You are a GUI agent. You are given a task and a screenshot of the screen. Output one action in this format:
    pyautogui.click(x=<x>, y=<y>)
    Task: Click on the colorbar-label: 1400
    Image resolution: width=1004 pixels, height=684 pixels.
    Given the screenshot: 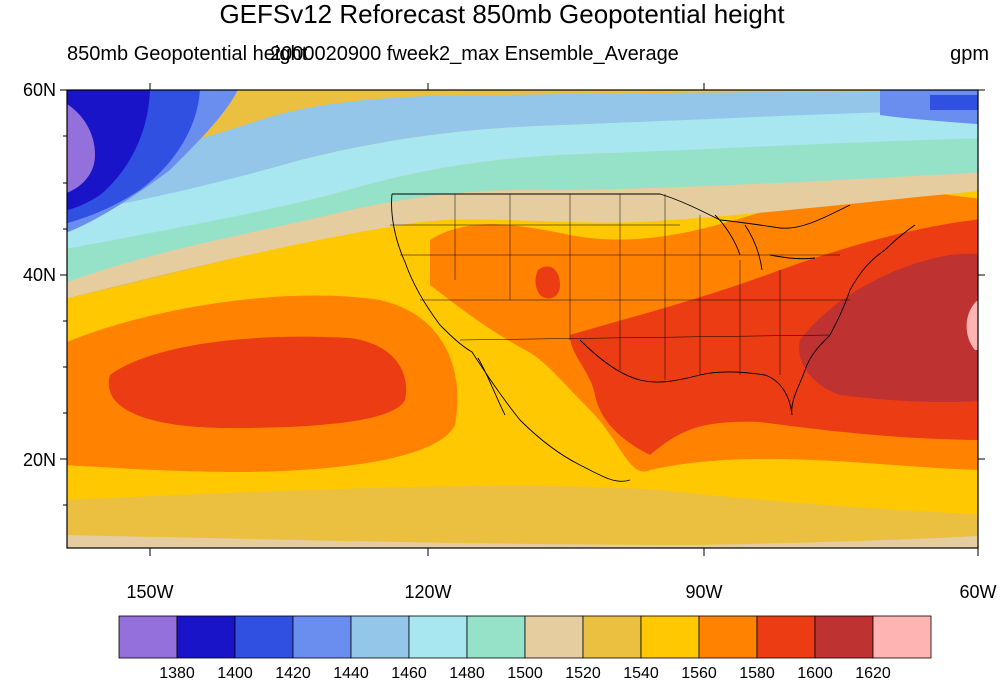 What is the action you would take?
    pyautogui.click(x=235, y=673)
    